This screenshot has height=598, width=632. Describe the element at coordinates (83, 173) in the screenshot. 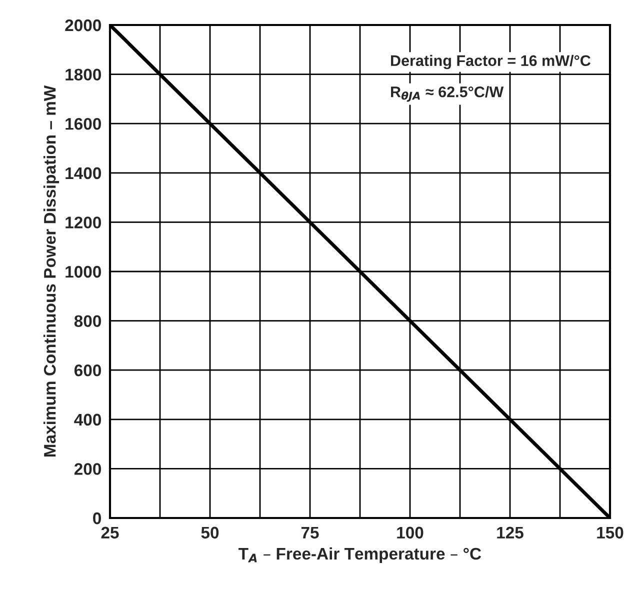

I see `y-tick-label: 1400` at that location.